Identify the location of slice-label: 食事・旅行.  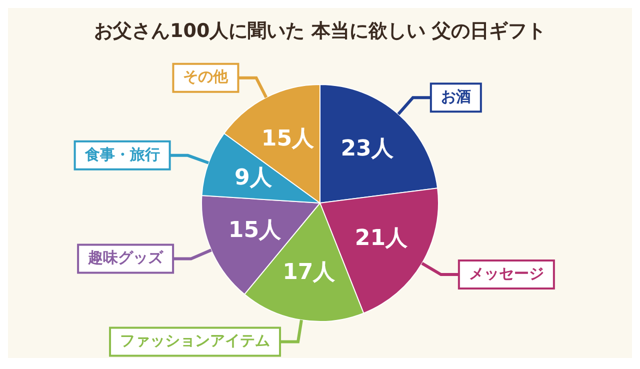
(122, 154).